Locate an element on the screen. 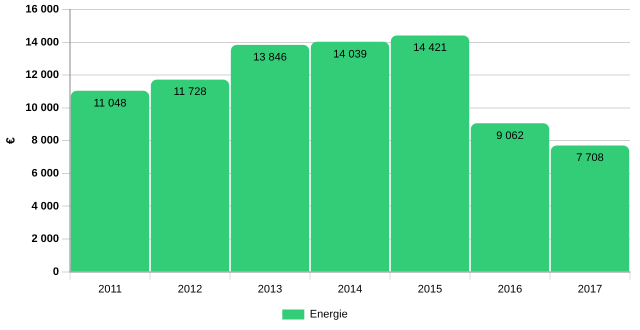 This screenshot has width=640, height=330. data-label: 7 708 is located at coordinates (590, 158).